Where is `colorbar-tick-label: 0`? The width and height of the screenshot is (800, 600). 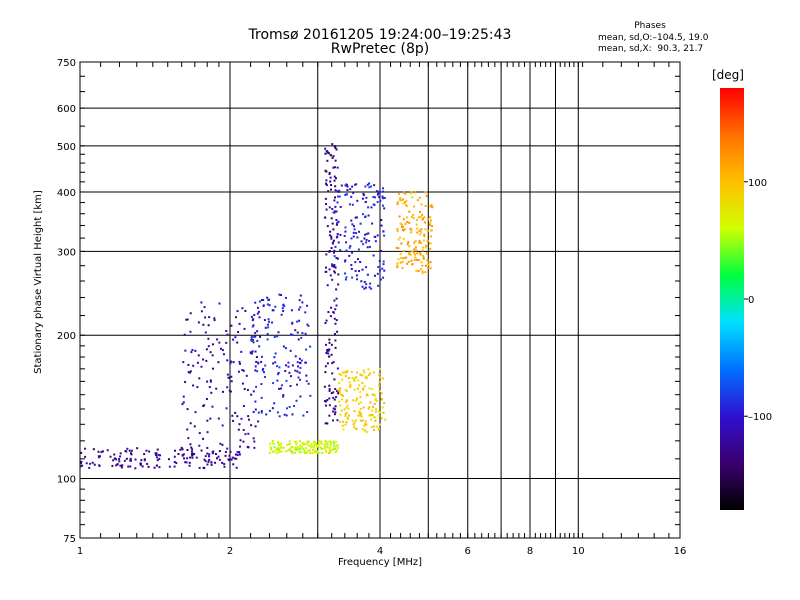
colorbar-tick-label: 0 is located at coordinates (751, 300).